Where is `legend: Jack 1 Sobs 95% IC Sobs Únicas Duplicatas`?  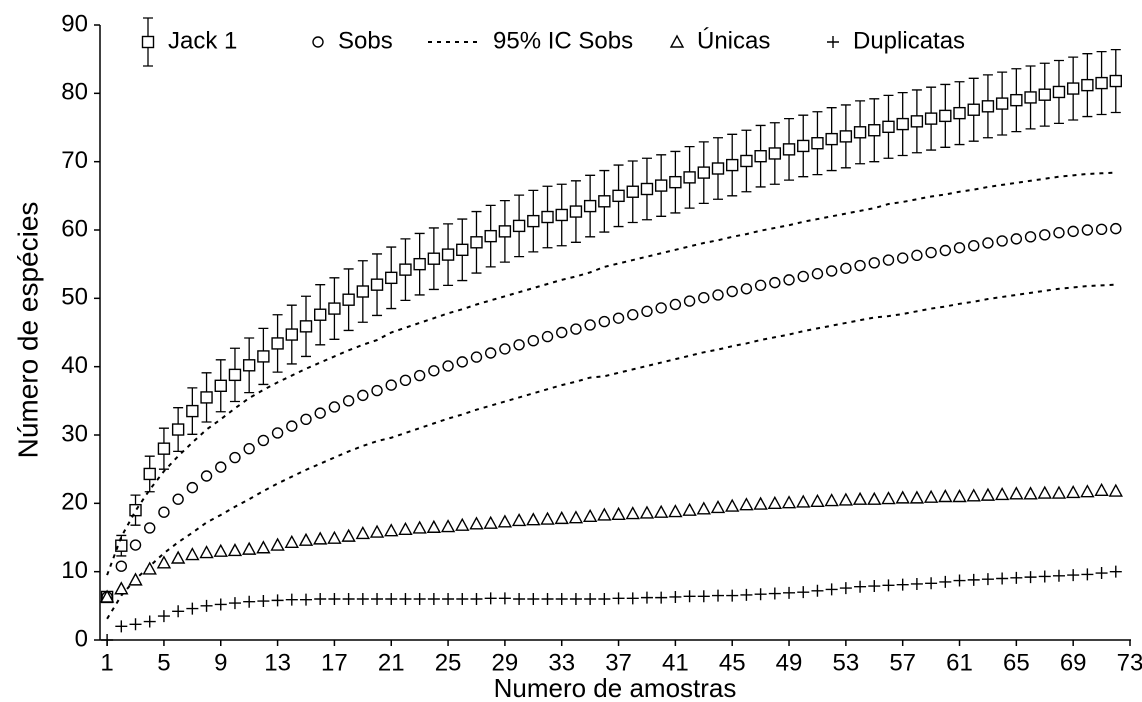
legend: Jack 1 Sobs 95% IC Sobs Únicas Duplicatas is located at coordinates (553, 42).